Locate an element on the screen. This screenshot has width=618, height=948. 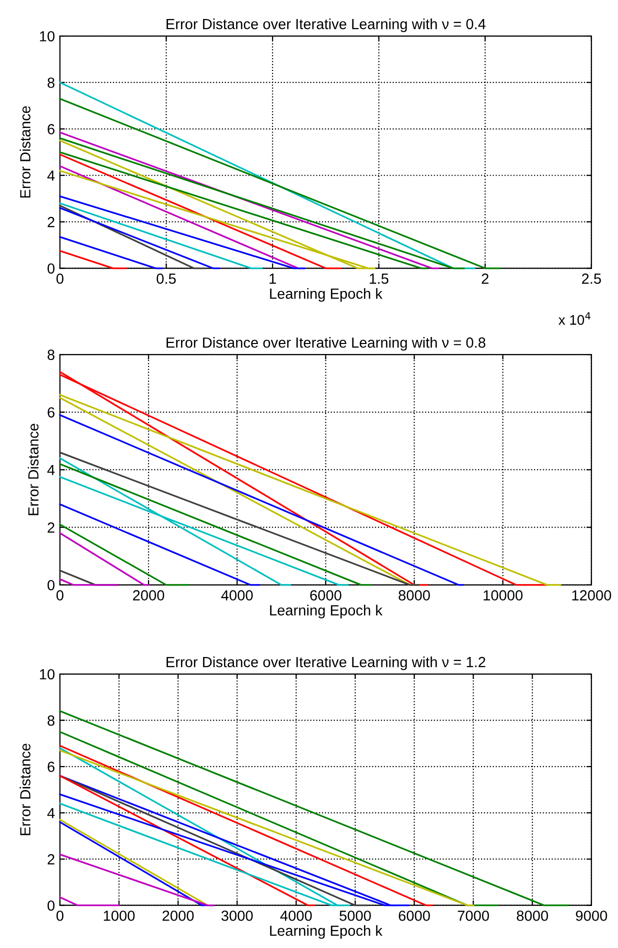
x-tick-label: 9000 is located at coordinates (592, 915).